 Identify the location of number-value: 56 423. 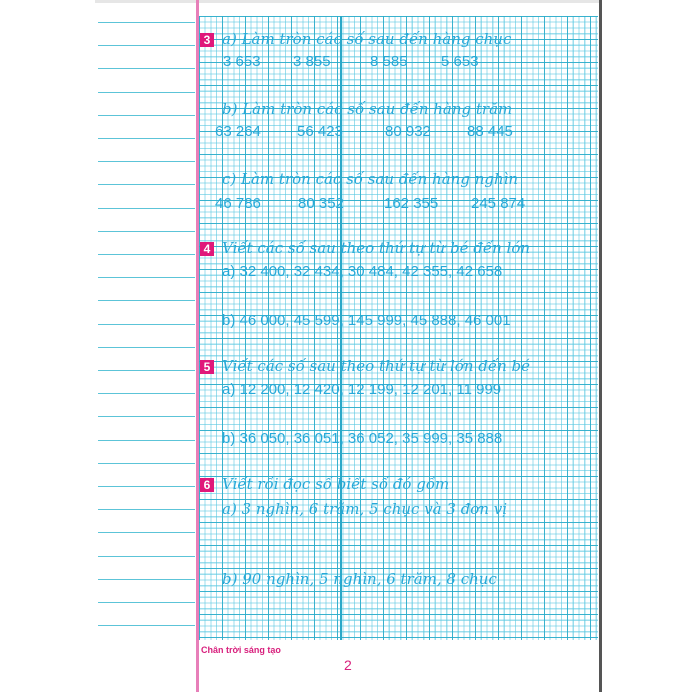
(320, 131).